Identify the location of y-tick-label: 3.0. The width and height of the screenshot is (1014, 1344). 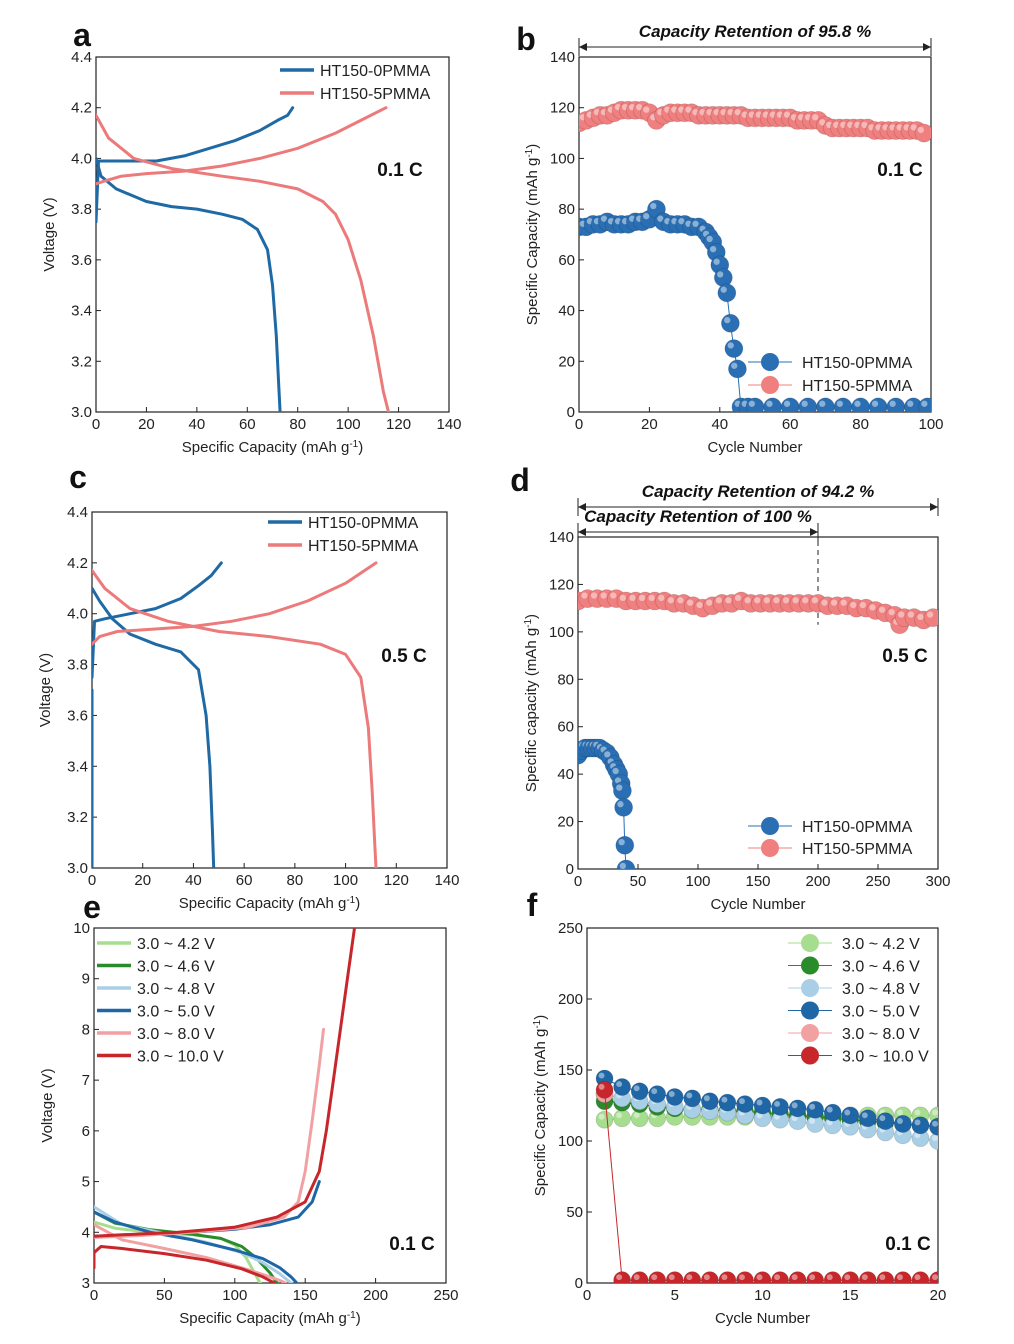
(77, 868).